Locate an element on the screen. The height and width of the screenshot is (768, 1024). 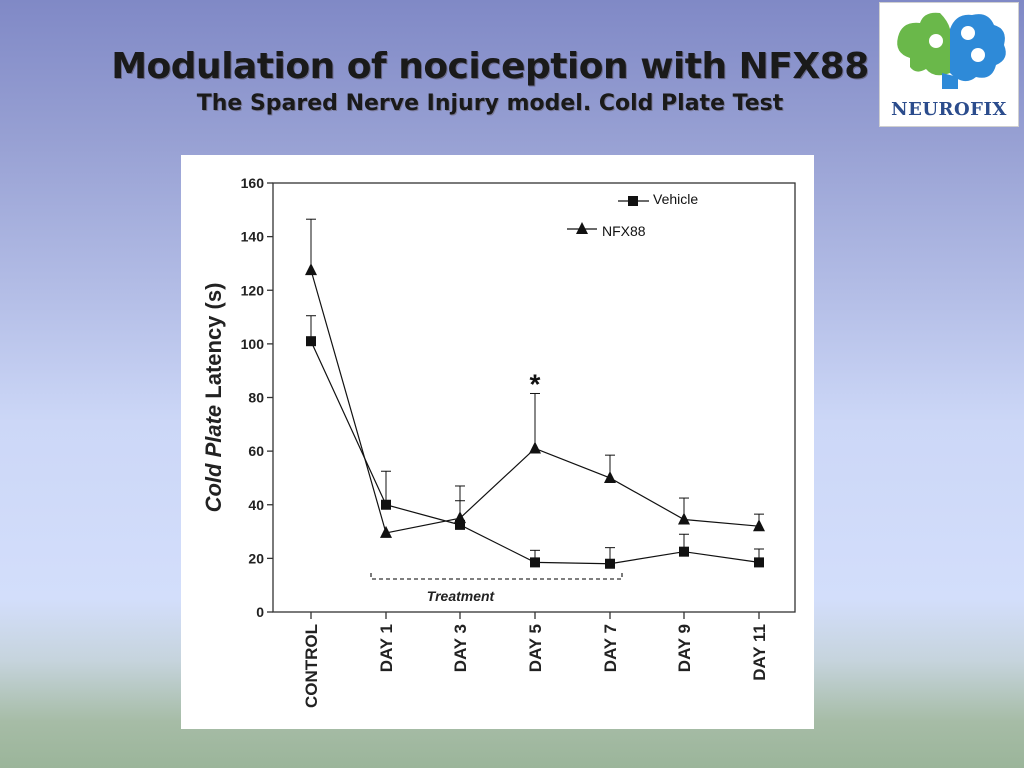
y-tick-label: 80 is located at coordinates (256, 398).